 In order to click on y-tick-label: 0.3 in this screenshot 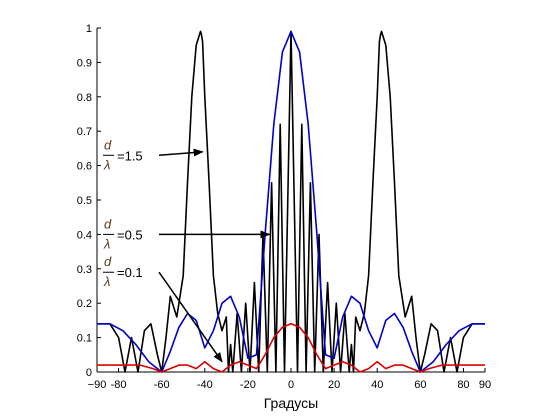, I will do `click(84, 270)`.